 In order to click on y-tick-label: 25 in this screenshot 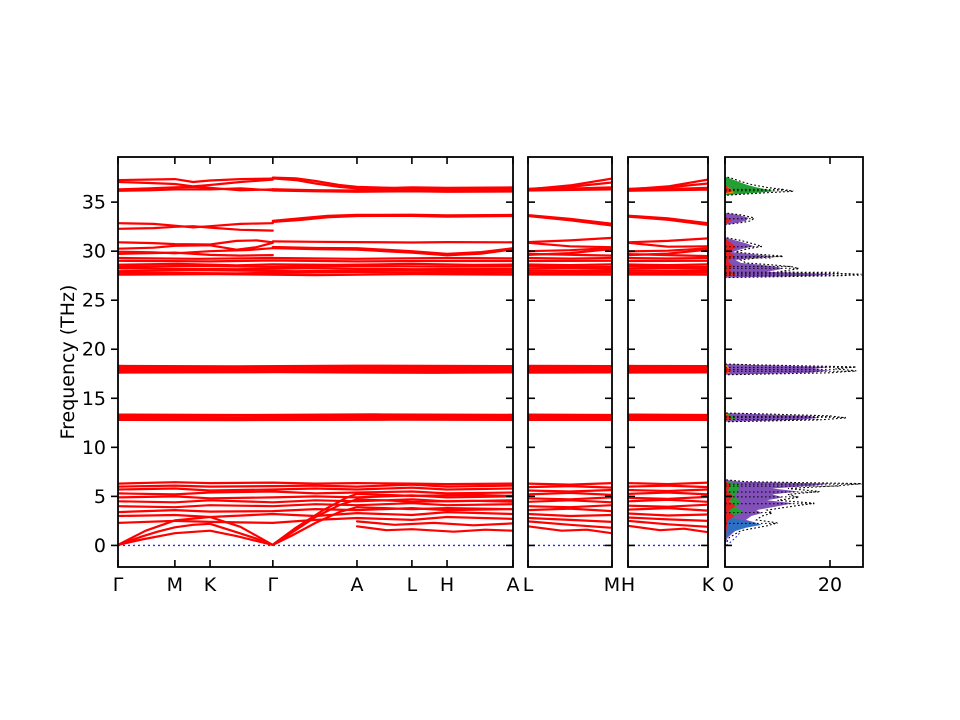, I will do `click(94, 301)`.